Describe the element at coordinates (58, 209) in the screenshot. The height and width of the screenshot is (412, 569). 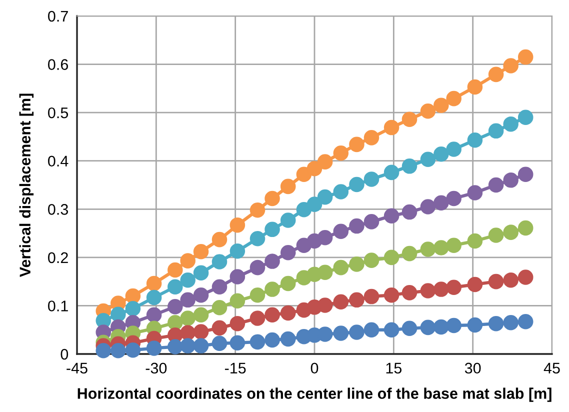
I see `y-tick-label: 0.3` at that location.